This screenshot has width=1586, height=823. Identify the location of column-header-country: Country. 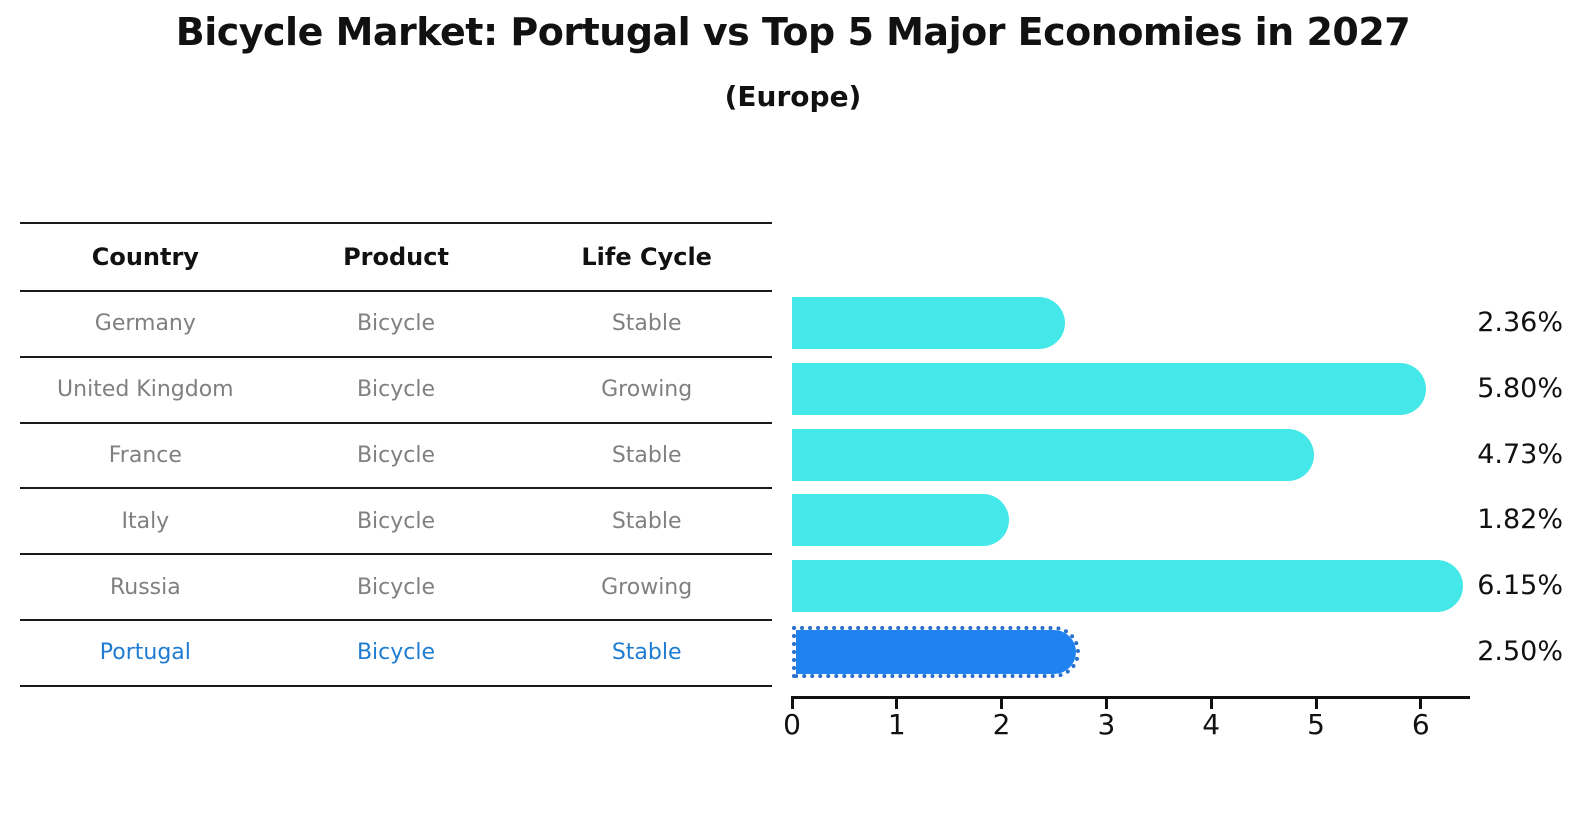
(145, 257).